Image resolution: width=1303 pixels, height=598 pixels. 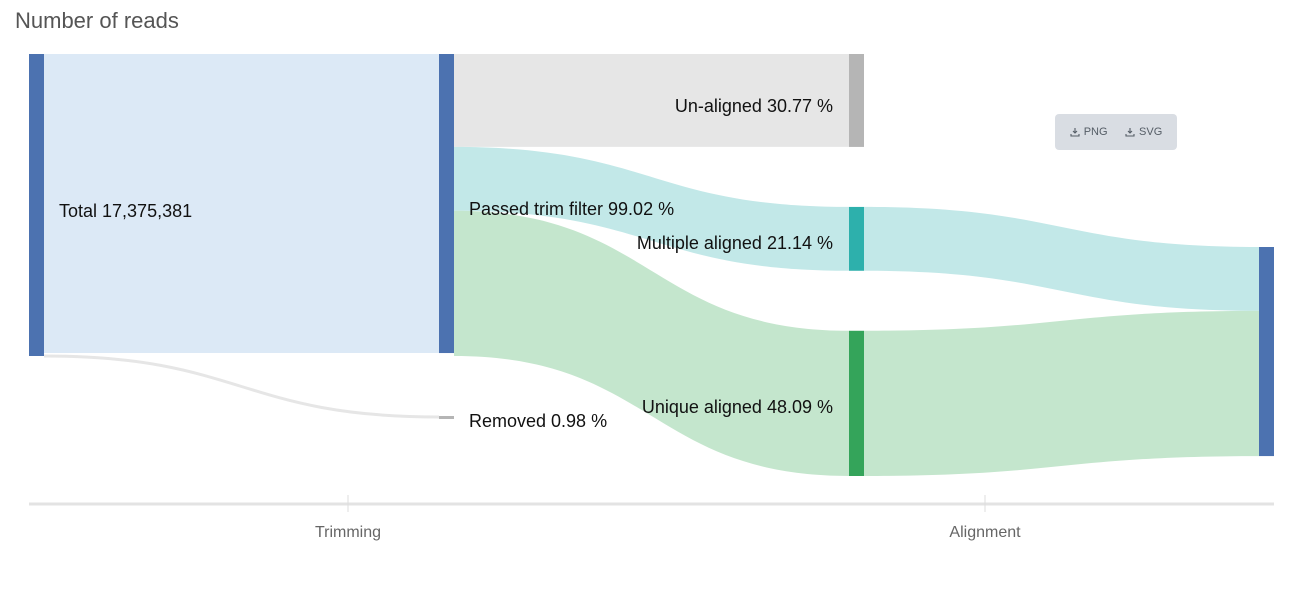 I want to click on link-passed-unaligned, so click(x=651, y=100).